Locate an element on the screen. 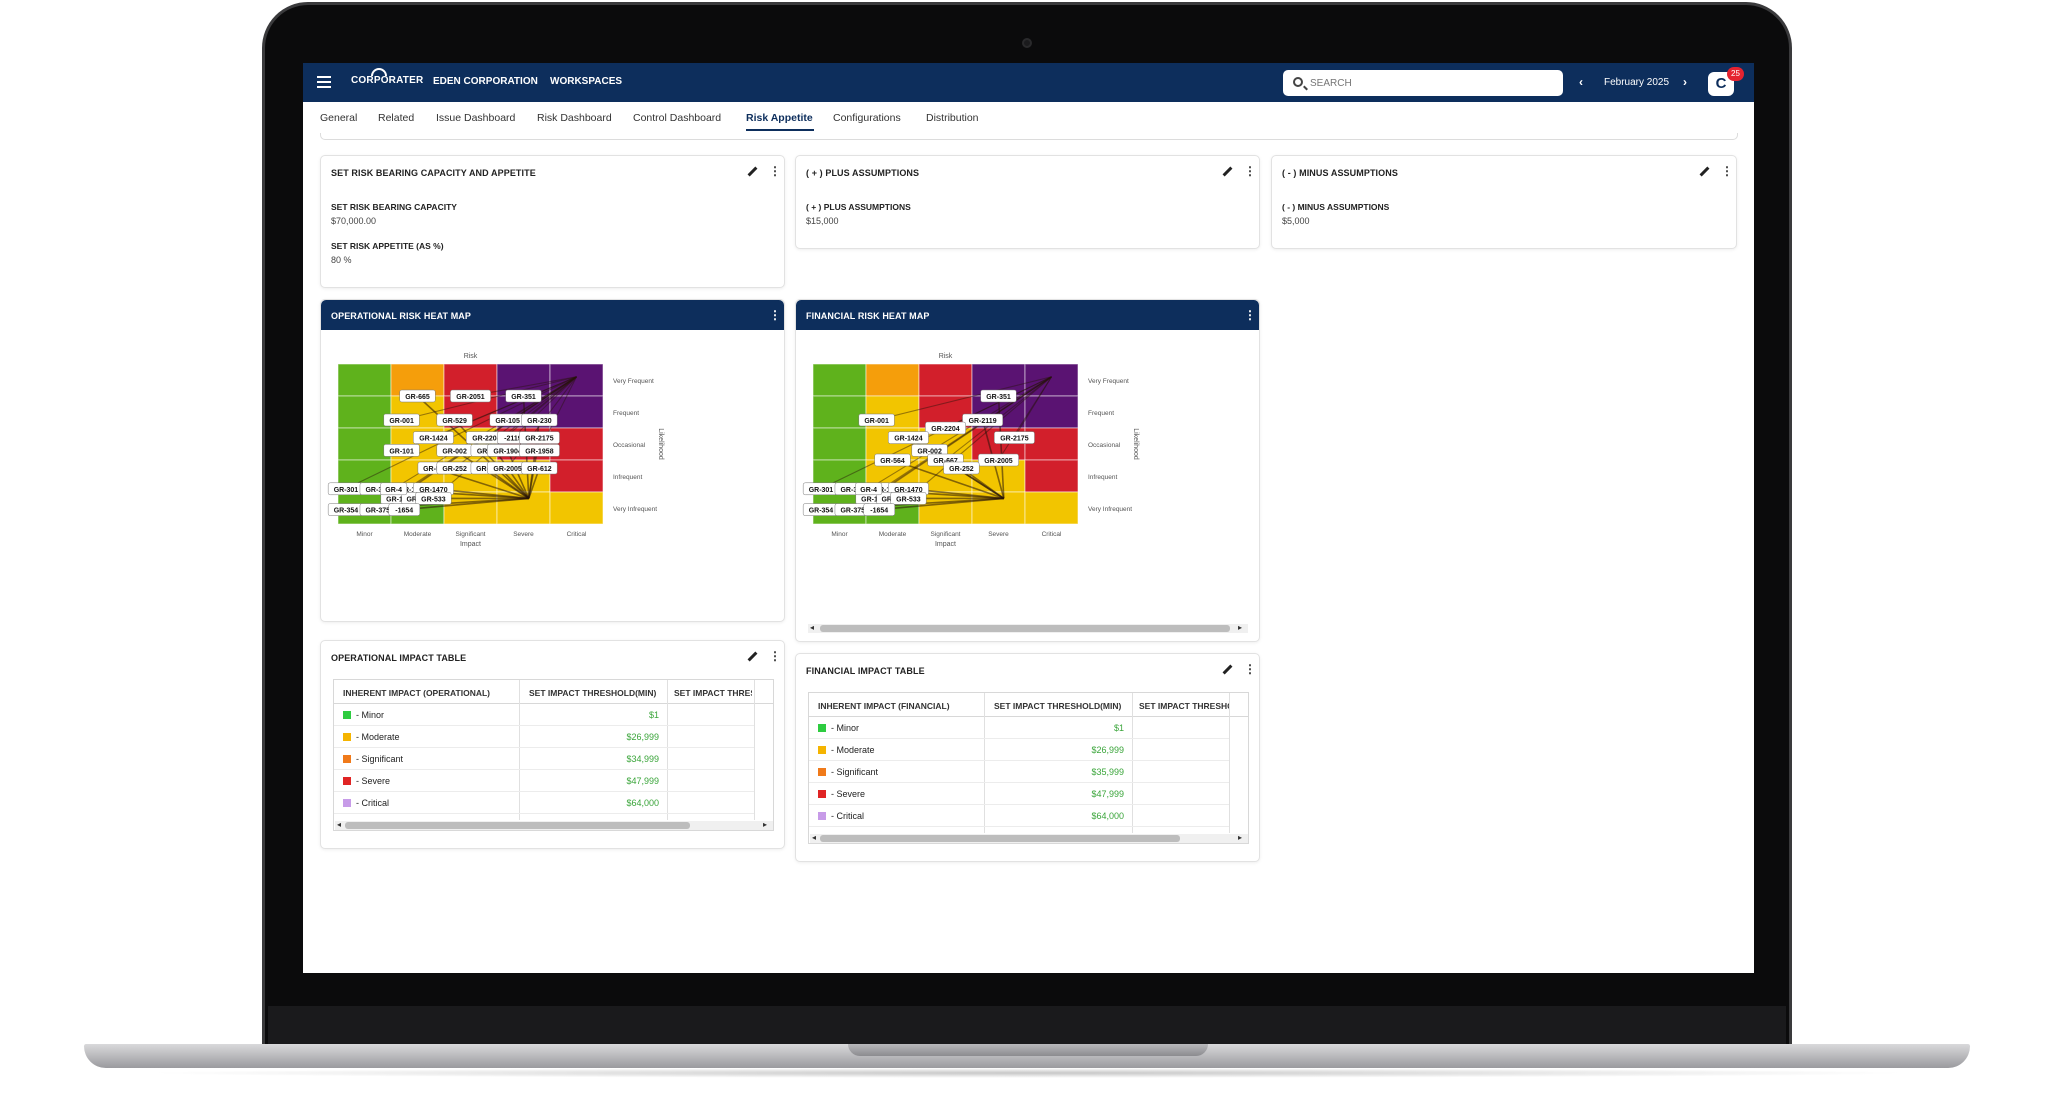 The width and height of the screenshot is (2048, 1098). y-tick-label: Very Frequent is located at coordinates (633, 381).